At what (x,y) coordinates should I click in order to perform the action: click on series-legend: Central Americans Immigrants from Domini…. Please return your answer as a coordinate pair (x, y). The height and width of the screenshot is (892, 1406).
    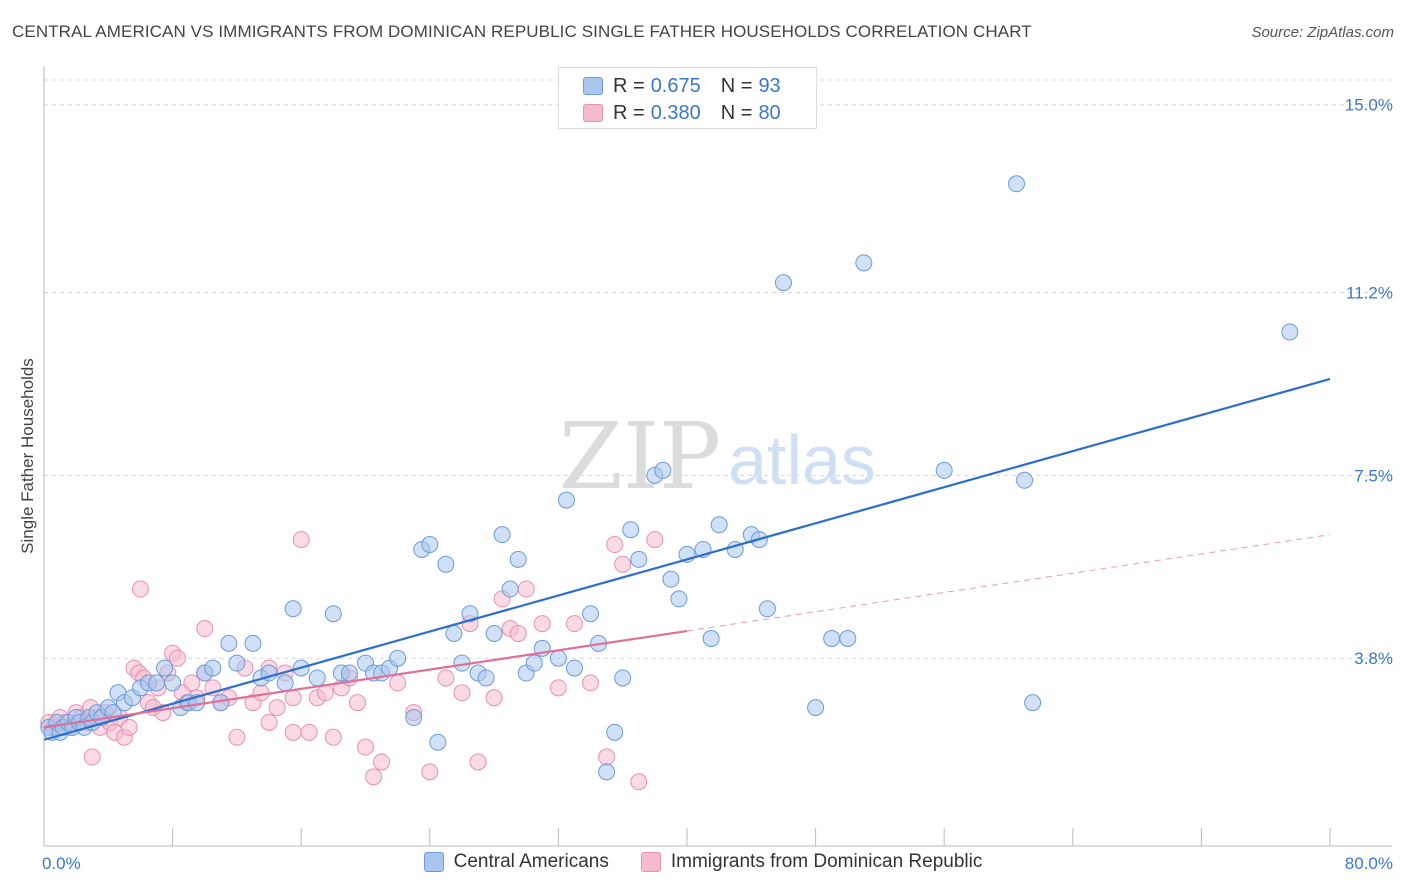
    Looking at the image, I should click on (703, 862).